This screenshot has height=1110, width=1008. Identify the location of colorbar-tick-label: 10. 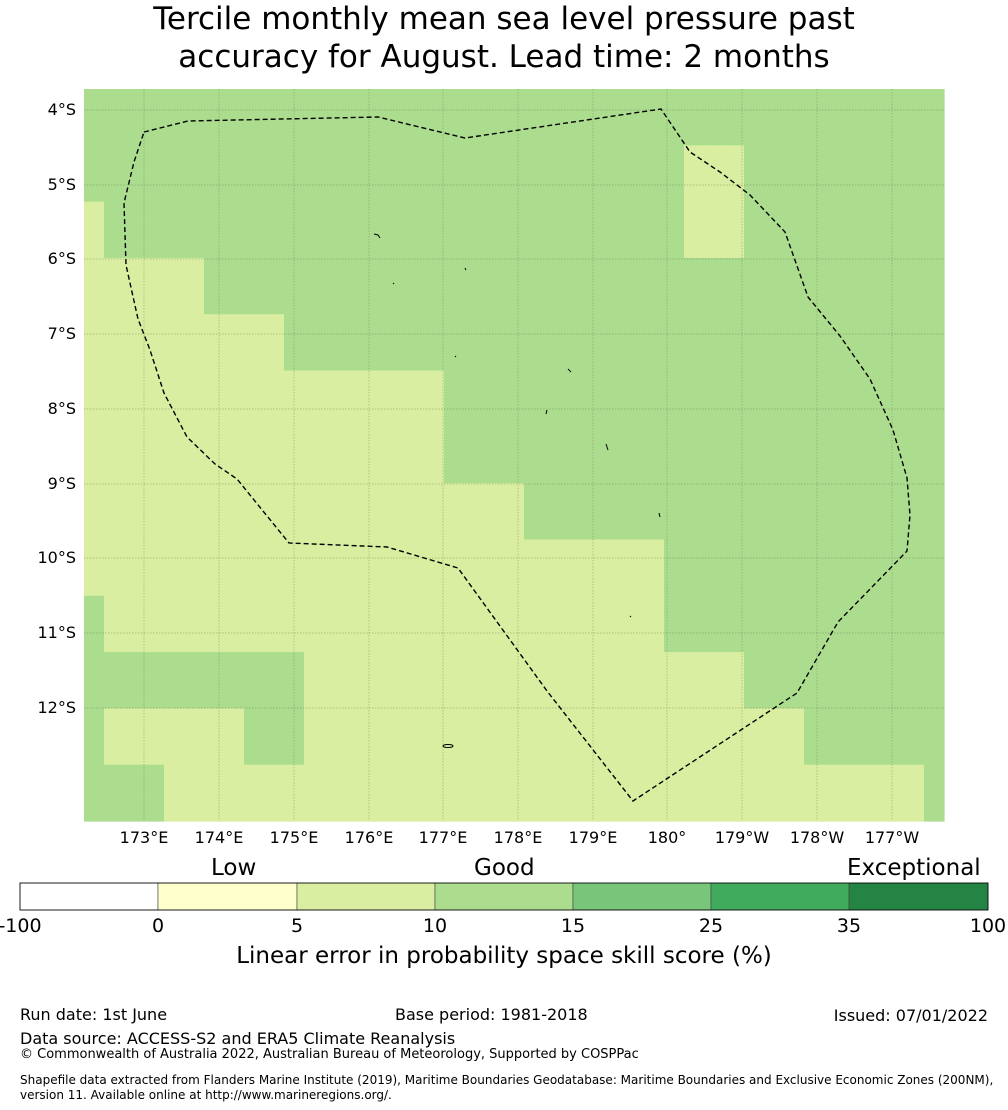
(435, 926).